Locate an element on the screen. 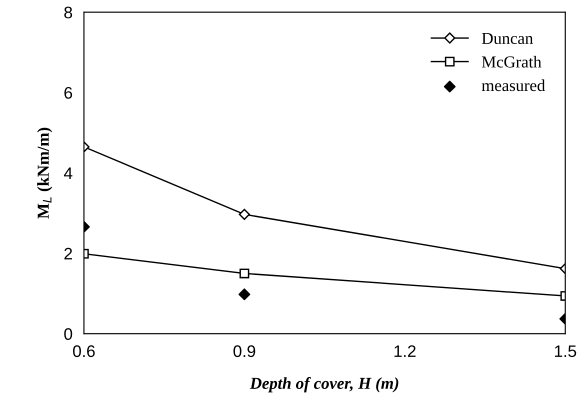 The height and width of the screenshot is (407, 587). x-tick-label: 1.5 is located at coordinates (565, 351).